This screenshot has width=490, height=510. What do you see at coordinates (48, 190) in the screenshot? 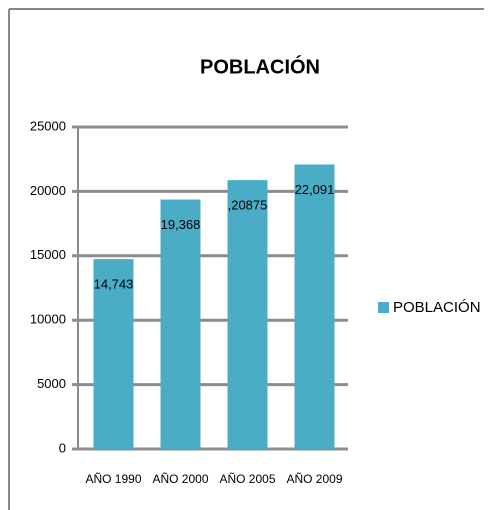
I see `y-tick-label: 20000` at bounding box center [48, 190].